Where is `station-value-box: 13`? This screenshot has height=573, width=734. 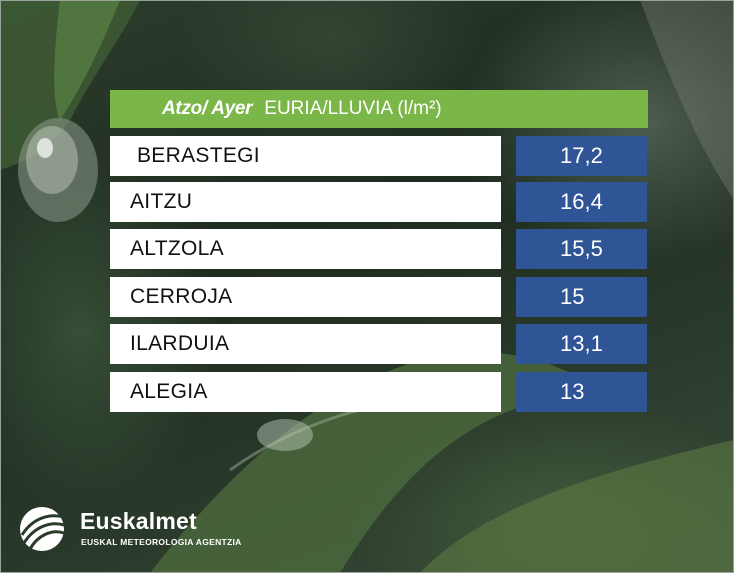
station-value-box: 13 is located at coordinates (581, 392).